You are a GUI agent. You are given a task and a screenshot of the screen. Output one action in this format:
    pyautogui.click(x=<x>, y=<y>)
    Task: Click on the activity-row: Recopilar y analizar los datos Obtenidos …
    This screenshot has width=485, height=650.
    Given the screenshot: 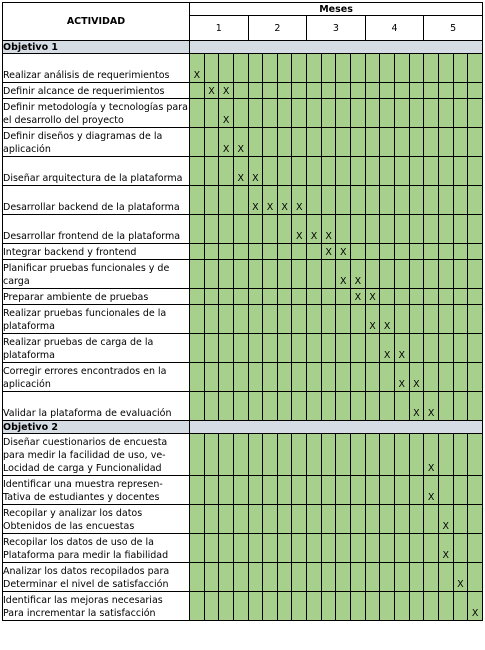 What is the action you would take?
    pyautogui.click(x=243, y=519)
    